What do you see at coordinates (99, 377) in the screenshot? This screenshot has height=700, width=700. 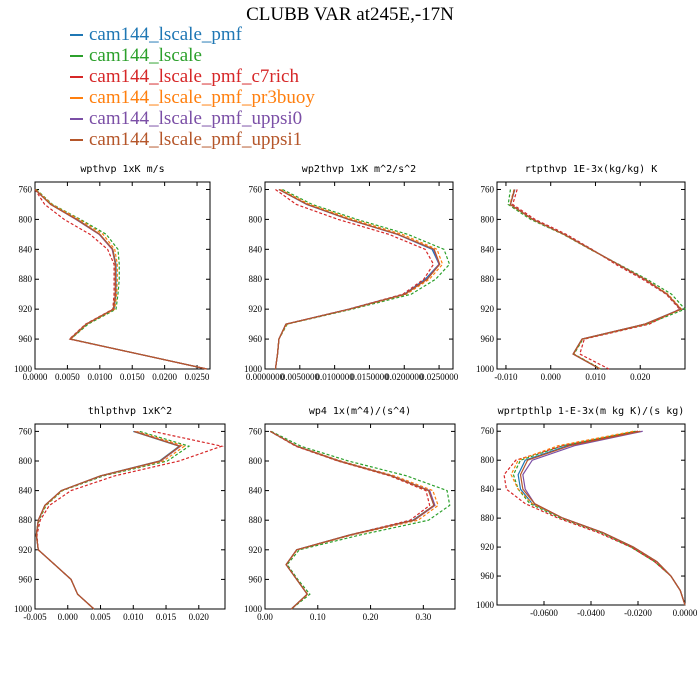 I see `x-tick-label: 0.0100` at bounding box center [99, 377].